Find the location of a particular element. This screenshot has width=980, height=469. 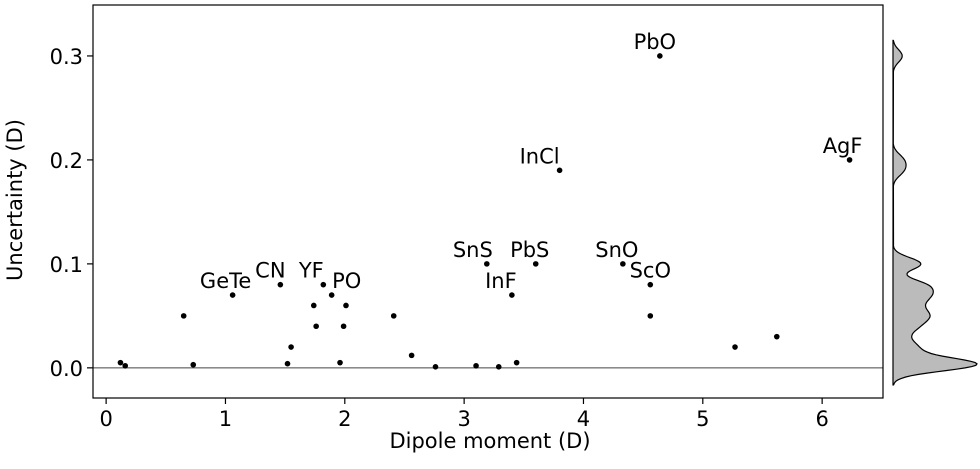

point-label: PO is located at coordinates (346, 281).